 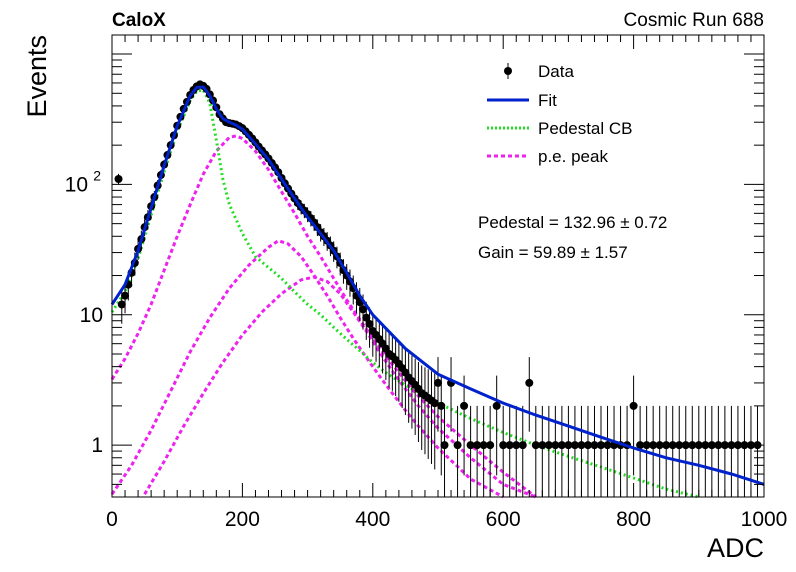 What do you see at coordinates (37, 76) in the screenshot?
I see `y-axis-label: Events` at bounding box center [37, 76].